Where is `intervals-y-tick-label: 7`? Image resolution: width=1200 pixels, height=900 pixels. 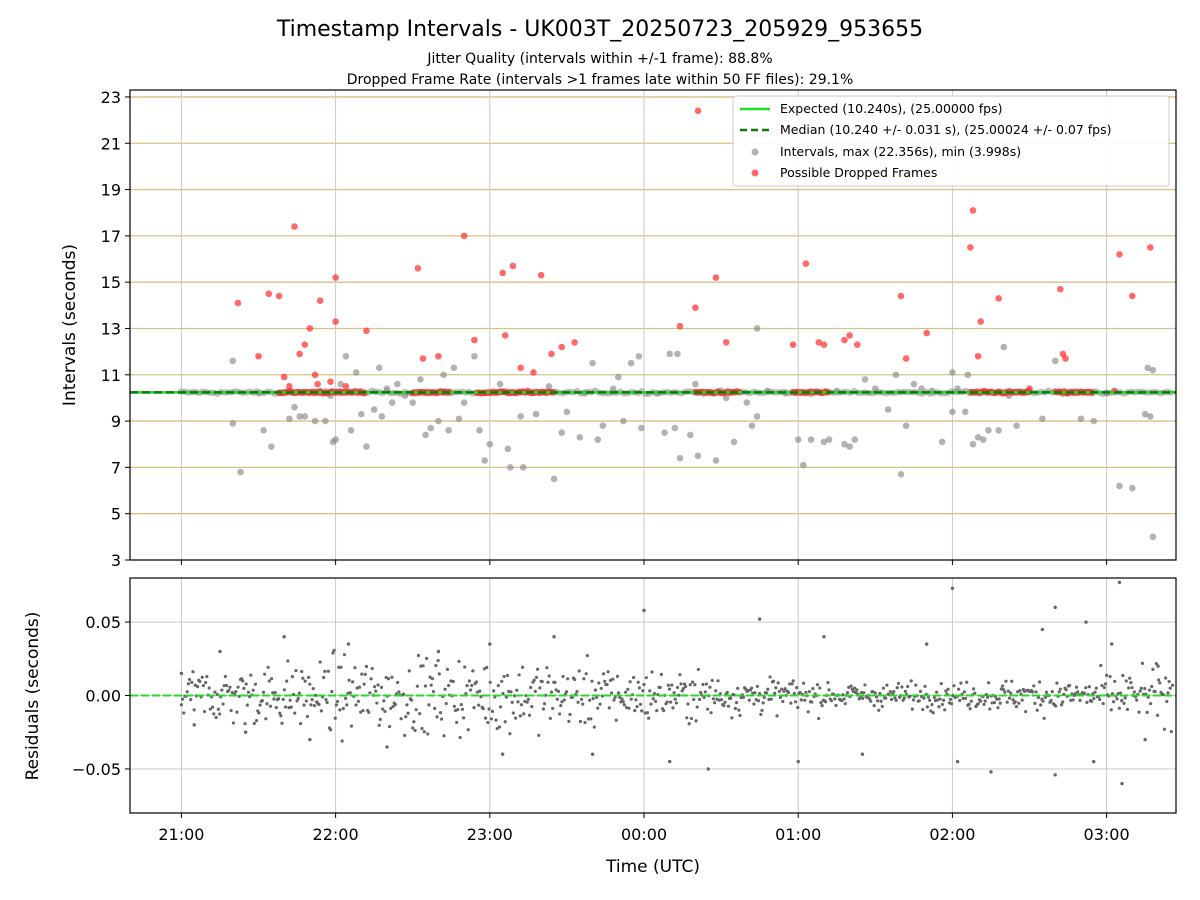
intervals-y-tick-label: 7 is located at coordinates (116, 467).